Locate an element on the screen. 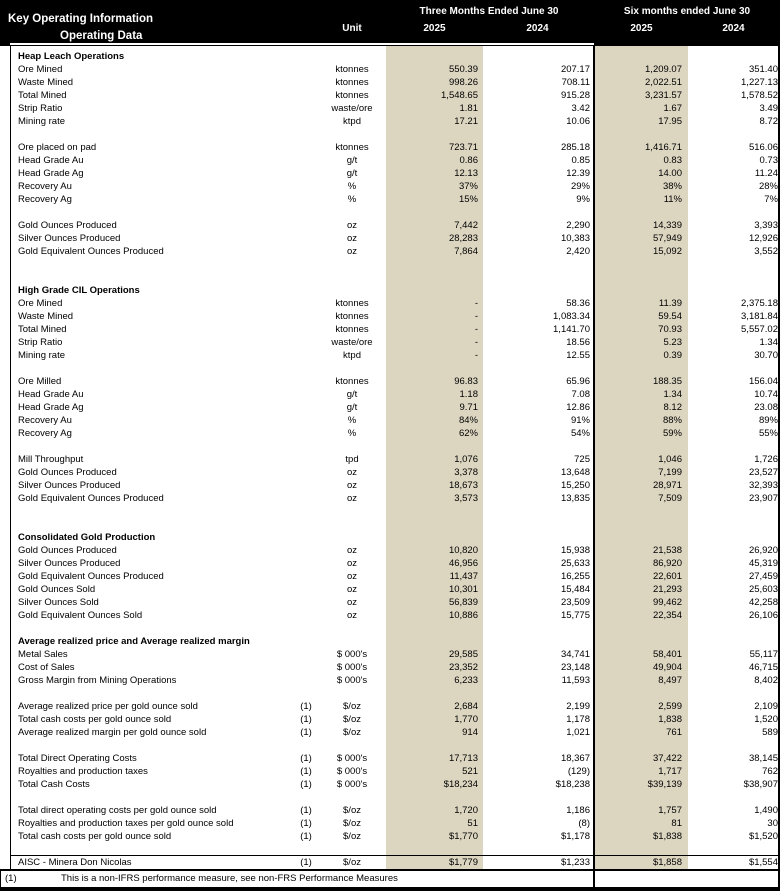 The image size is (780, 891). section-header-row: Heap Leach Operations is located at coordinates (390, 56).